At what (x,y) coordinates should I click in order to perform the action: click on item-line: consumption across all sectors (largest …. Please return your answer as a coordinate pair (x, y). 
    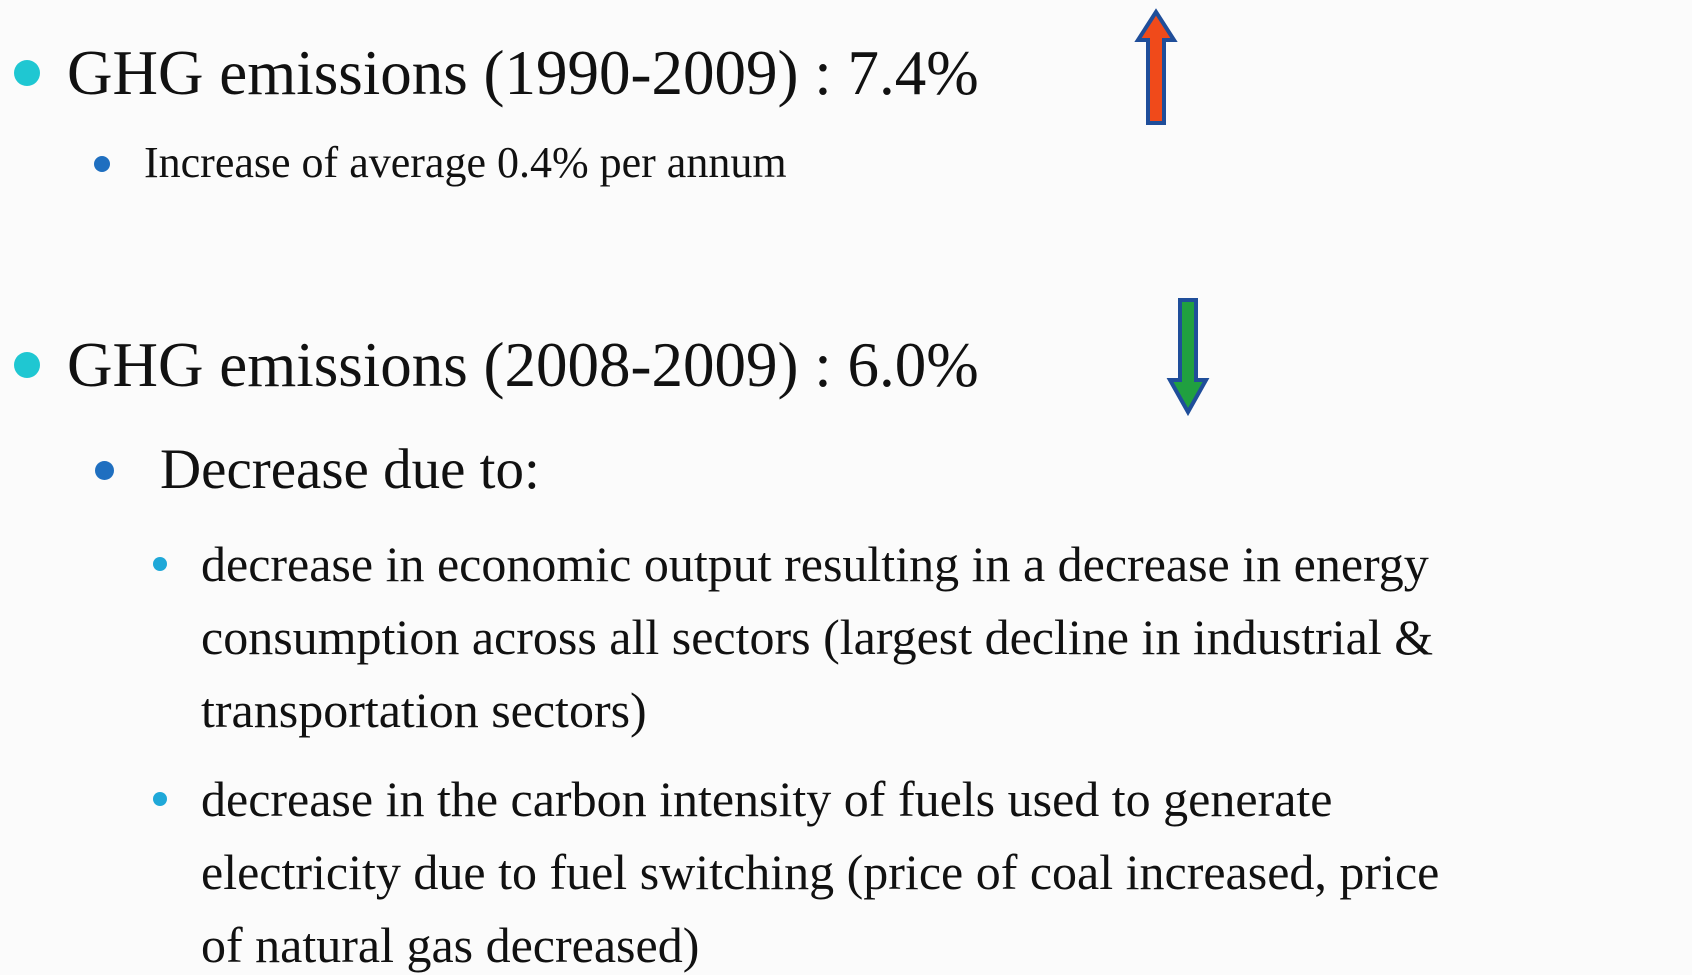
    Looking at the image, I should click on (817, 637).